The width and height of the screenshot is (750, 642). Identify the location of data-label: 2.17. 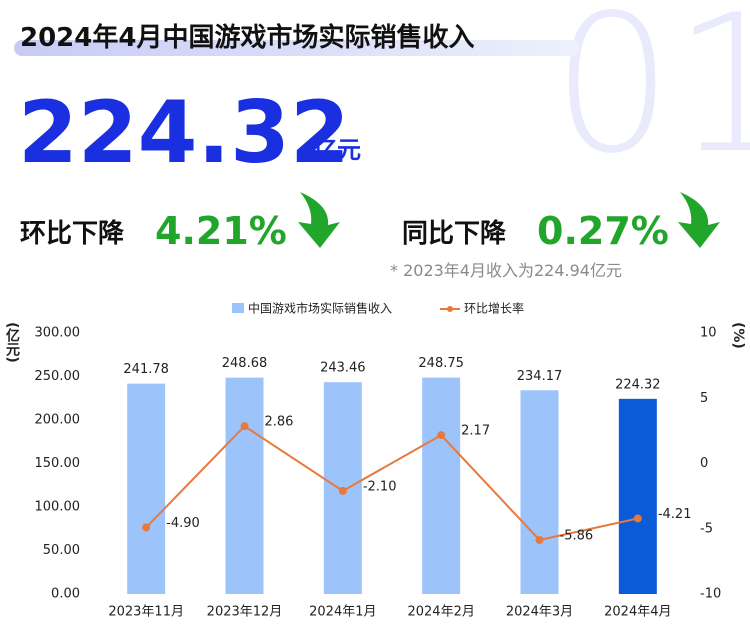
(475, 431).